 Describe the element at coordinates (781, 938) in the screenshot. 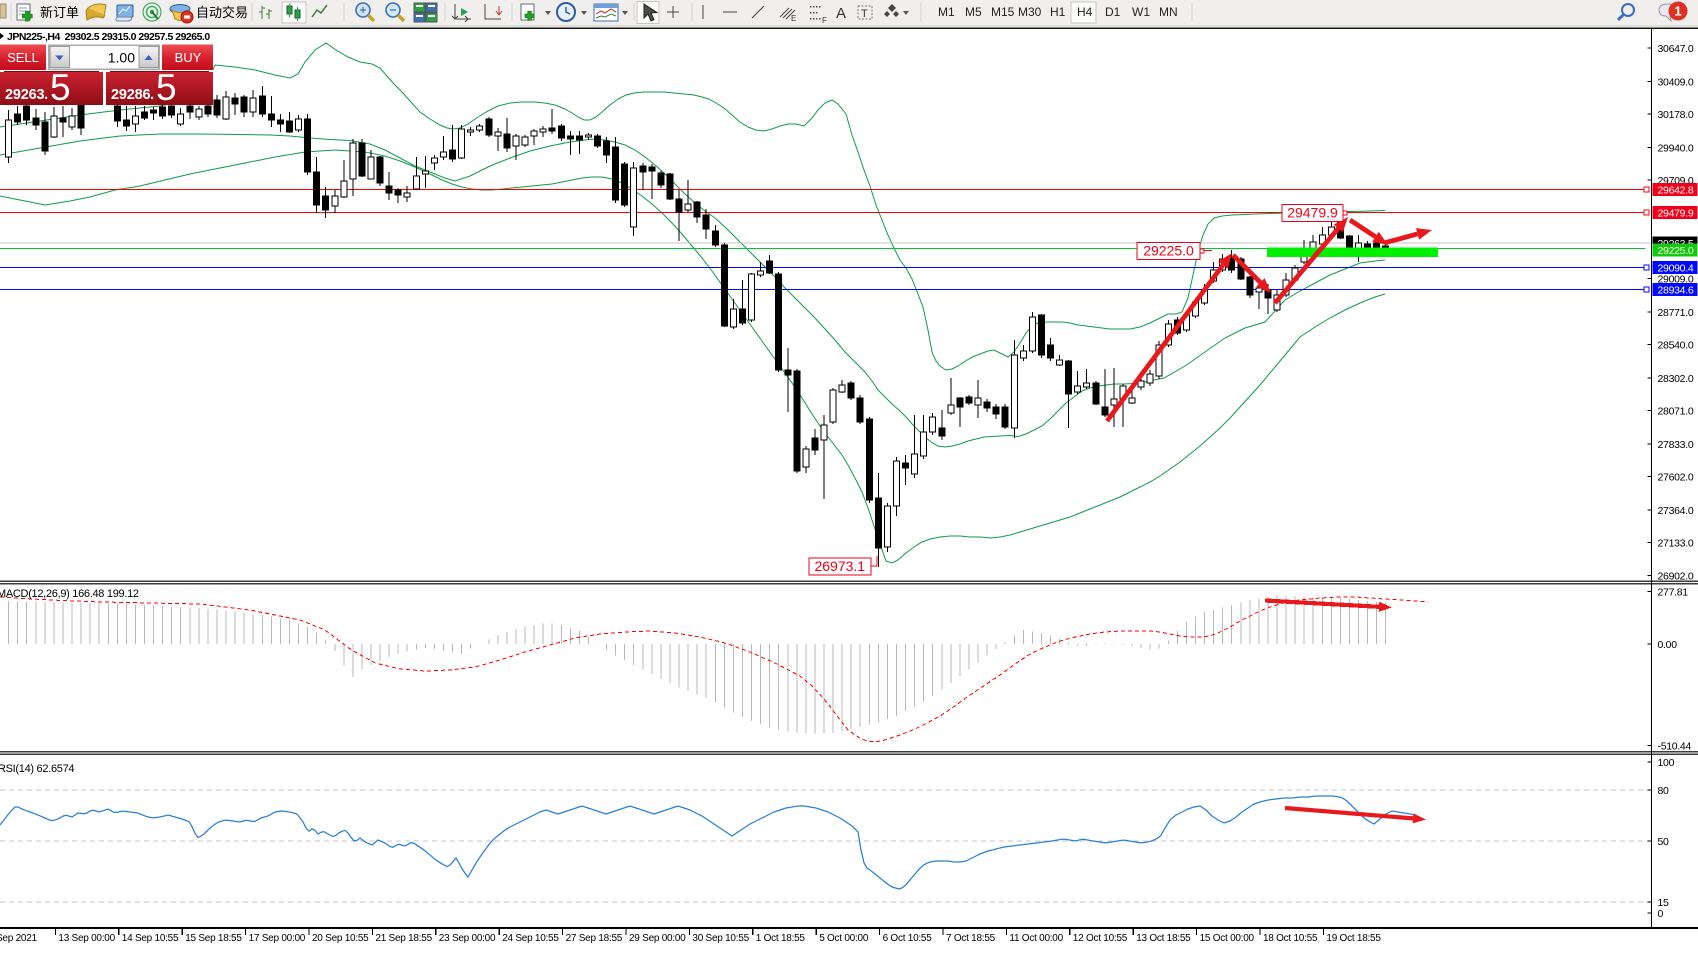

I see `svg-text: 1 Oct 18:55` at that location.